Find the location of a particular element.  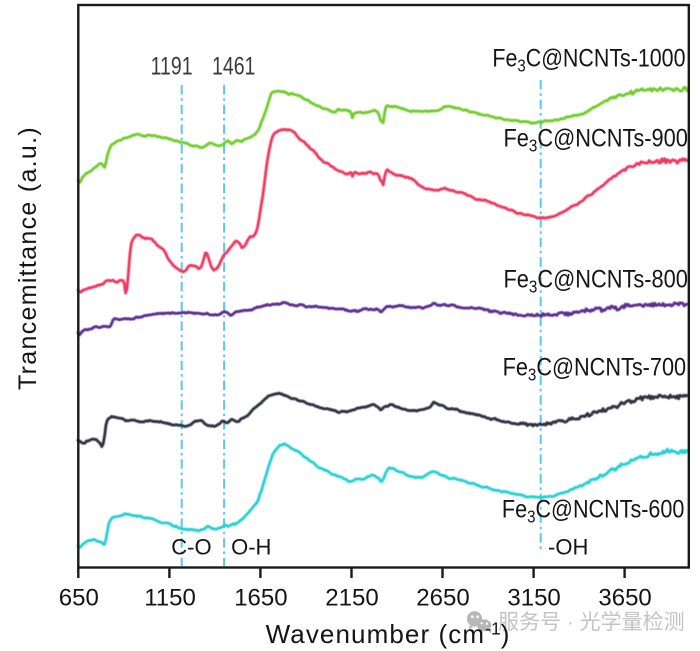

svg-text: -OH is located at coordinates (568, 547).